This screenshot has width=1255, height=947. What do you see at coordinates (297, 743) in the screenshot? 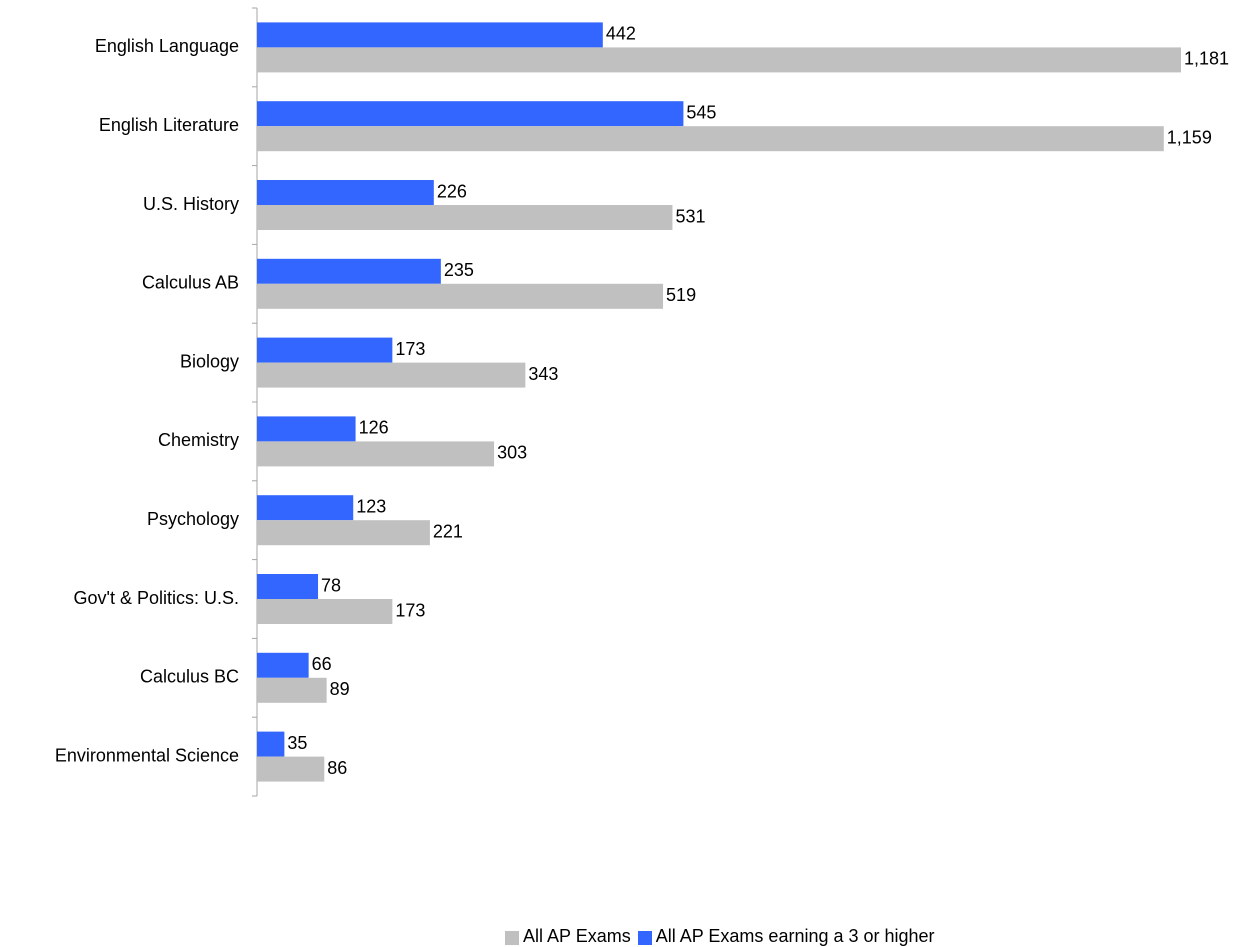
I see `data-label-high-score-environmental-science: 35` at bounding box center [297, 743].